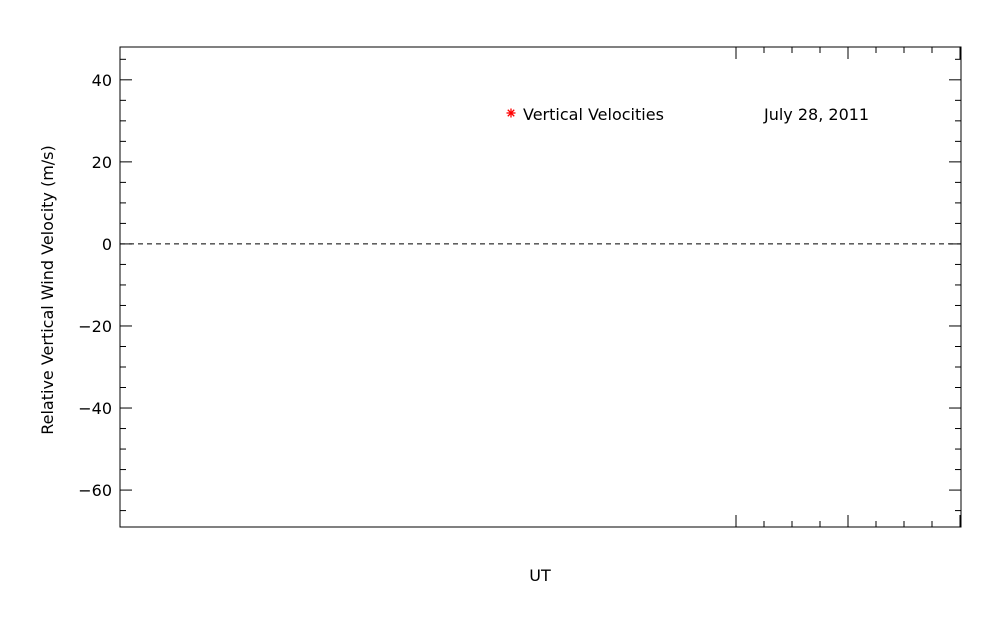 Image resolution: width=1000 pixels, height=625 pixels. What do you see at coordinates (102, 162) in the screenshot?
I see `y-tick-label: 20` at bounding box center [102, 162].